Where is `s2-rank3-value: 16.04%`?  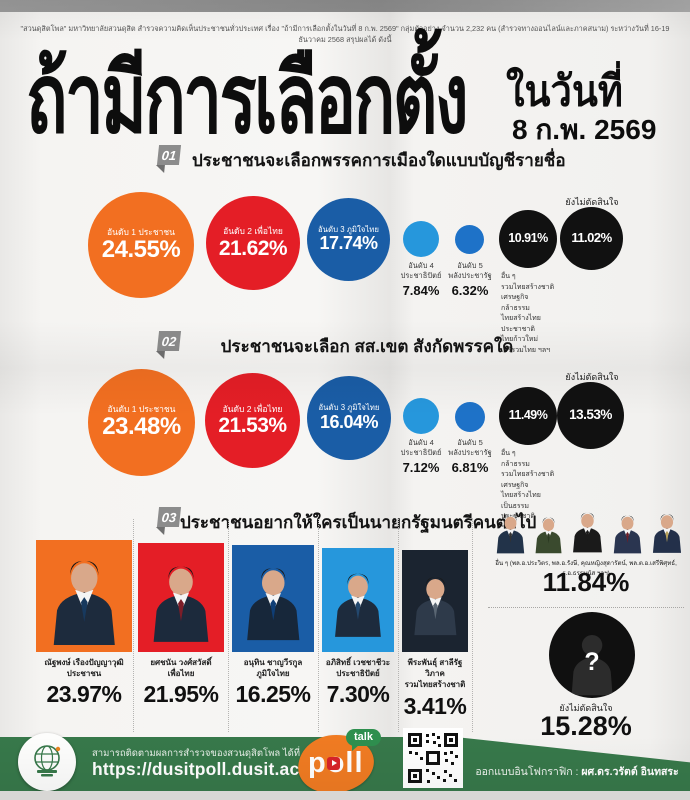 s2-rank3-value: 16.04% is located at coordinates (349, 421).